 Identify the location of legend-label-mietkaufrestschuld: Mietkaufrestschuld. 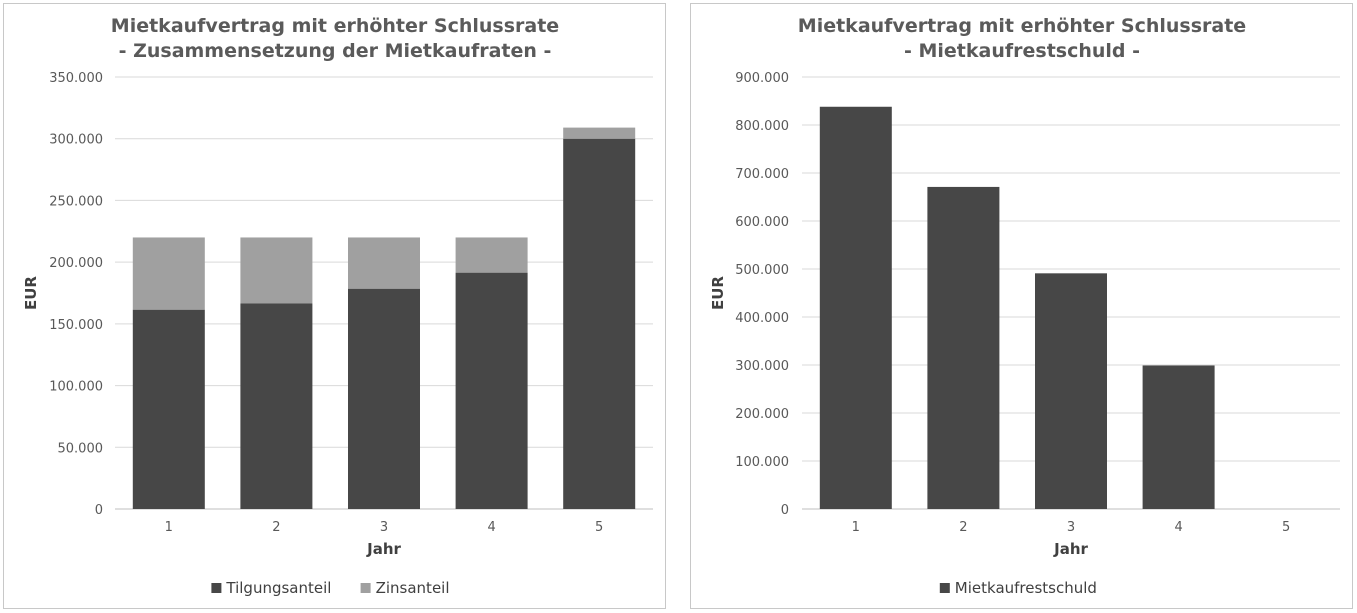
(1026, 588).